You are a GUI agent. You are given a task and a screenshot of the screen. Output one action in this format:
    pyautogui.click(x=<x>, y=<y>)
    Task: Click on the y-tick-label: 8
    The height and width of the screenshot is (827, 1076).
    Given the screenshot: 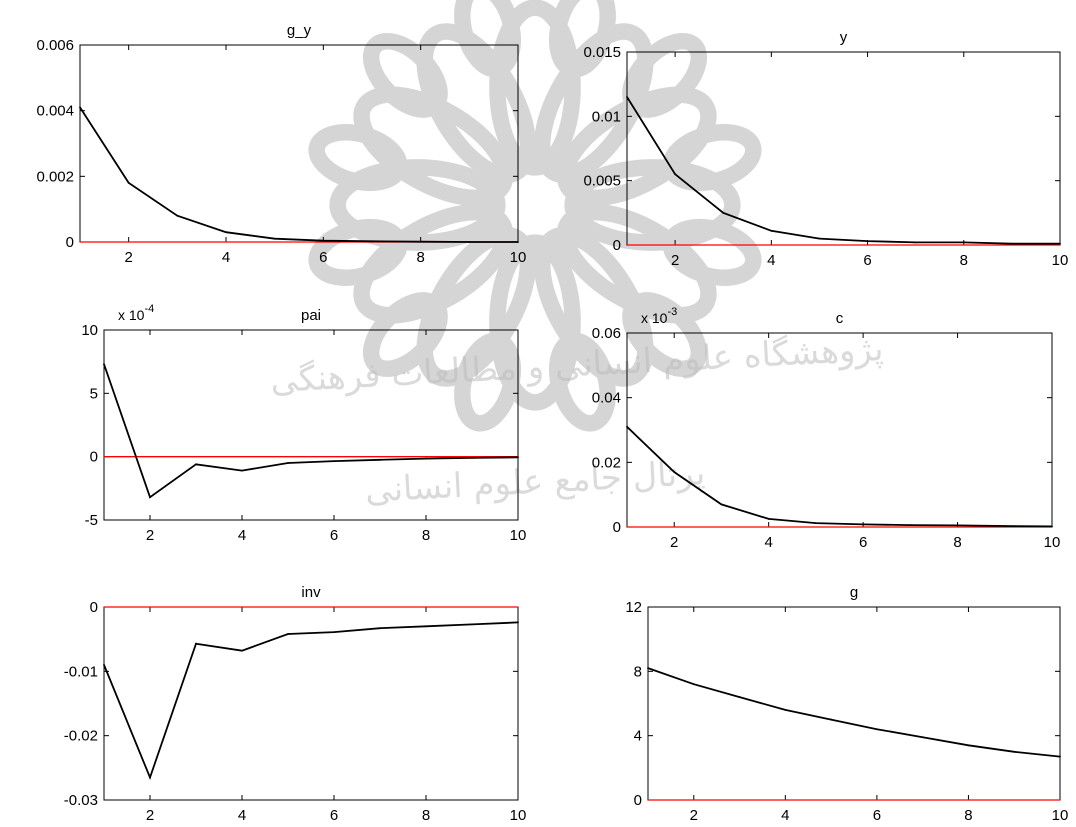 What is the action you would take?
    pyautogui.click(x=638, y=671)
    